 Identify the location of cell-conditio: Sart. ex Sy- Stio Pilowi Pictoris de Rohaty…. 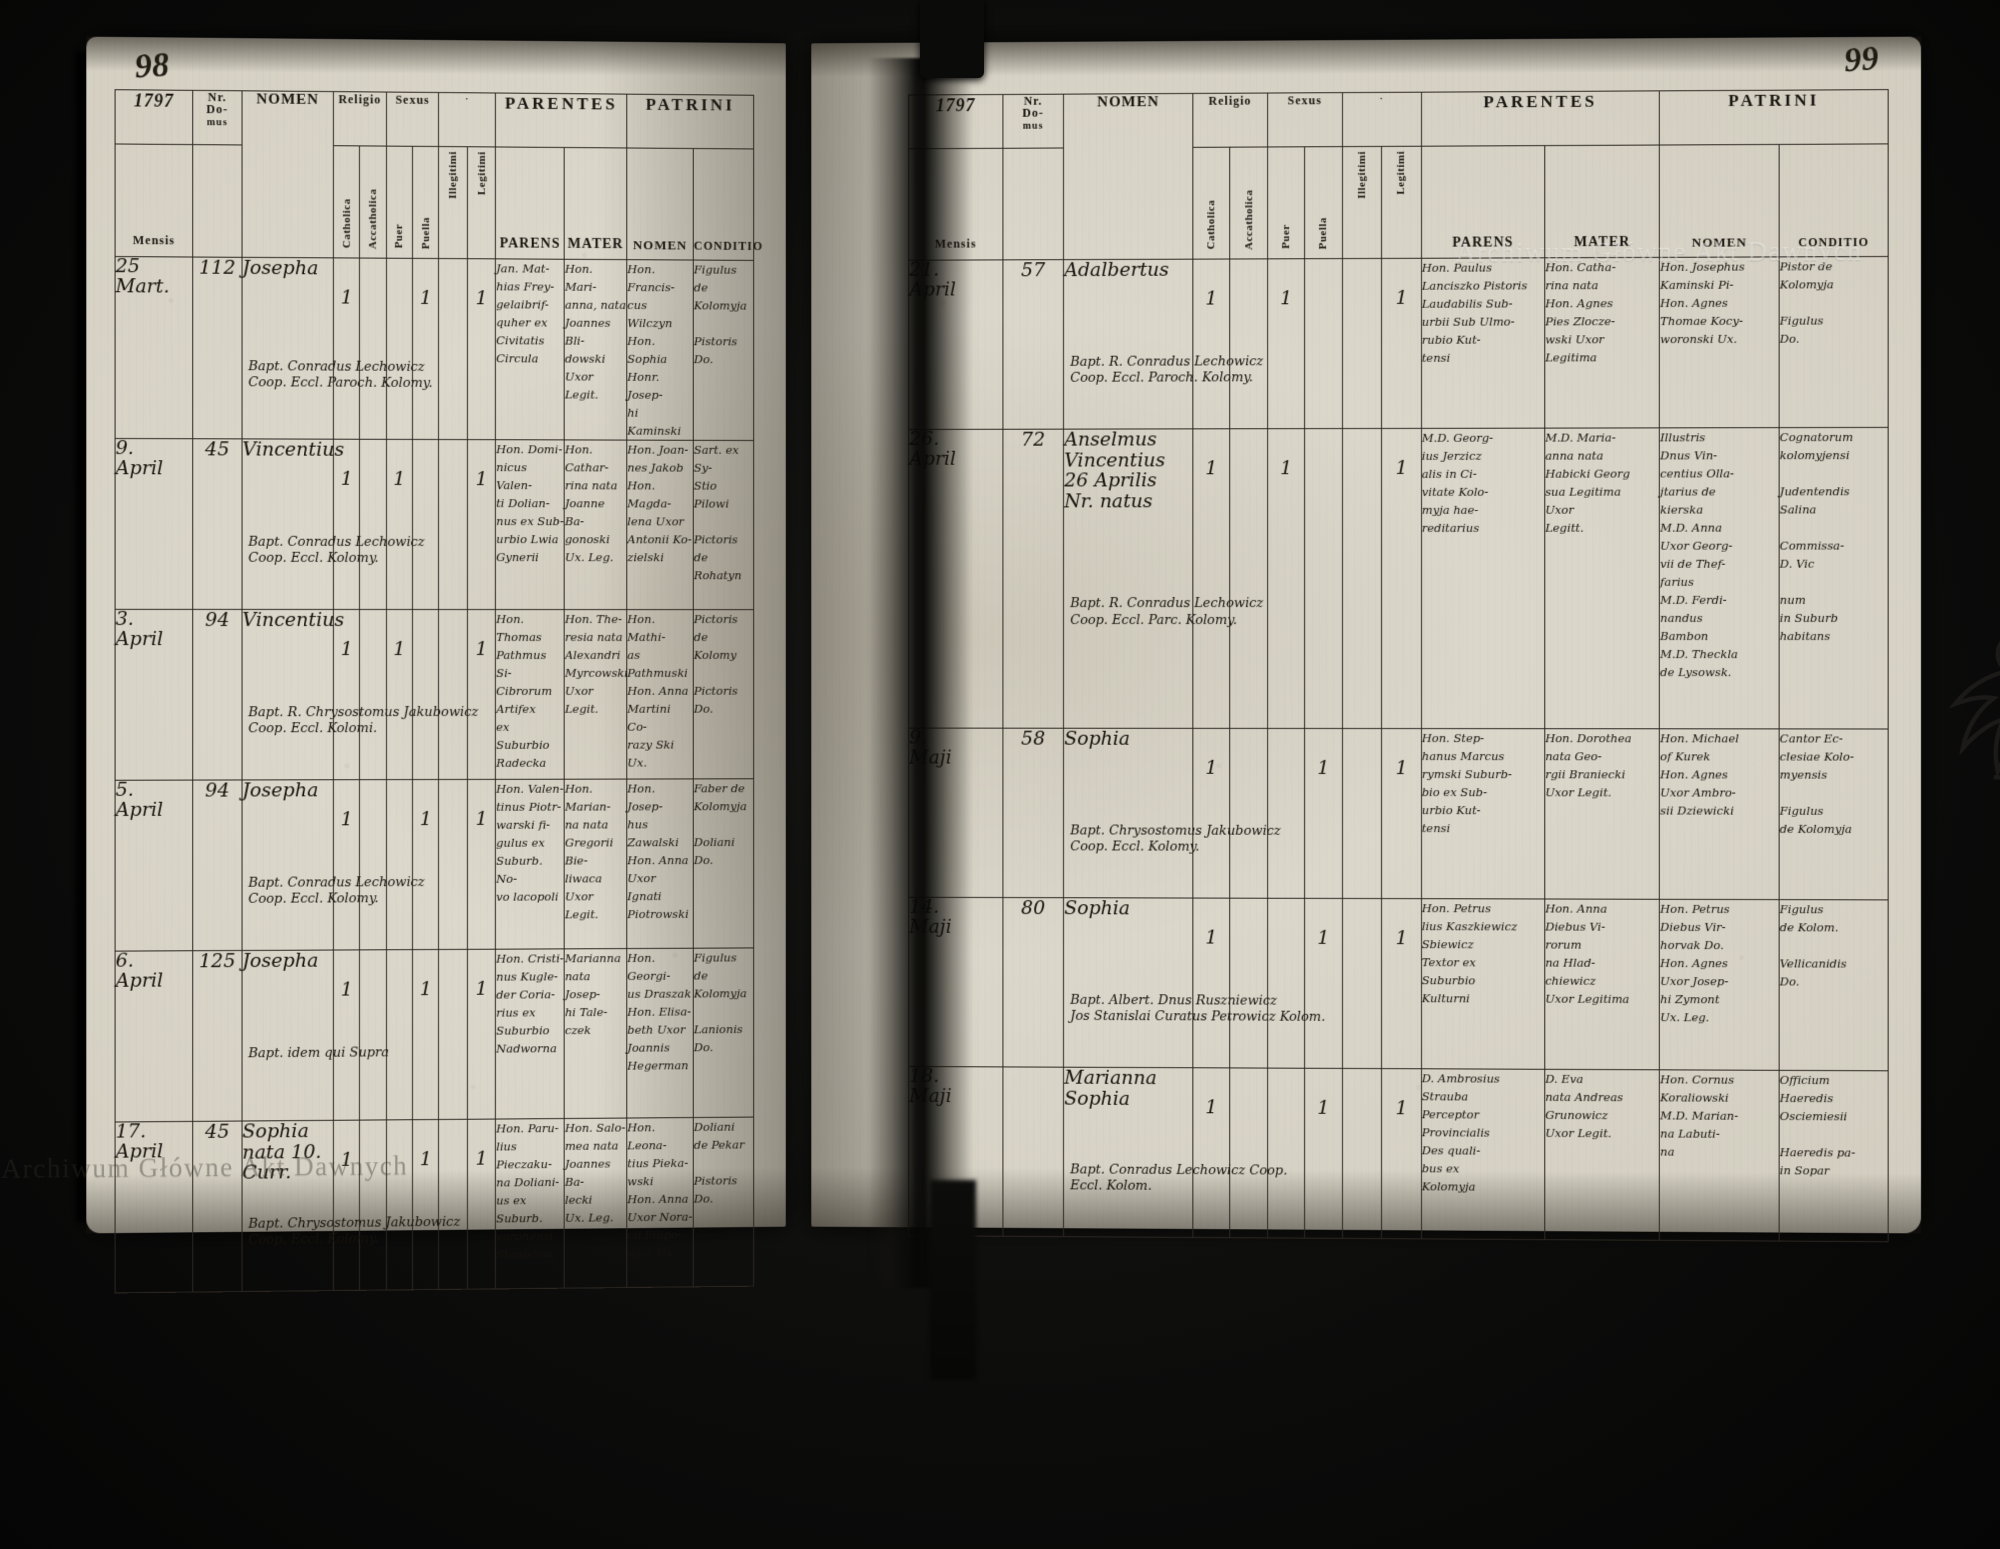
(723, 525).